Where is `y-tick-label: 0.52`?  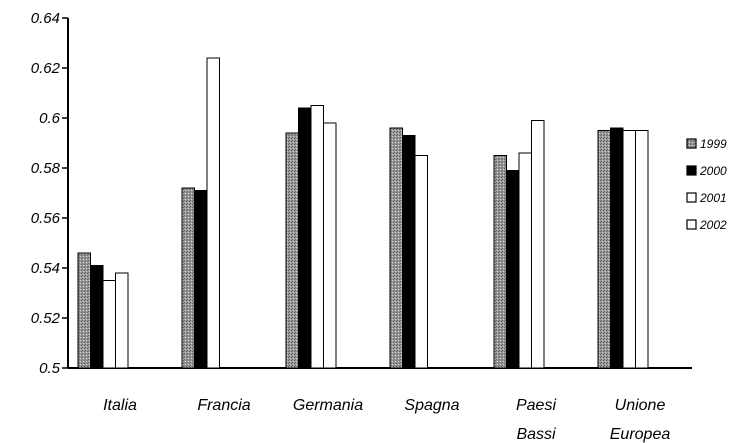 y-tick-label: 0.52 is located at coordinates (46, 318).